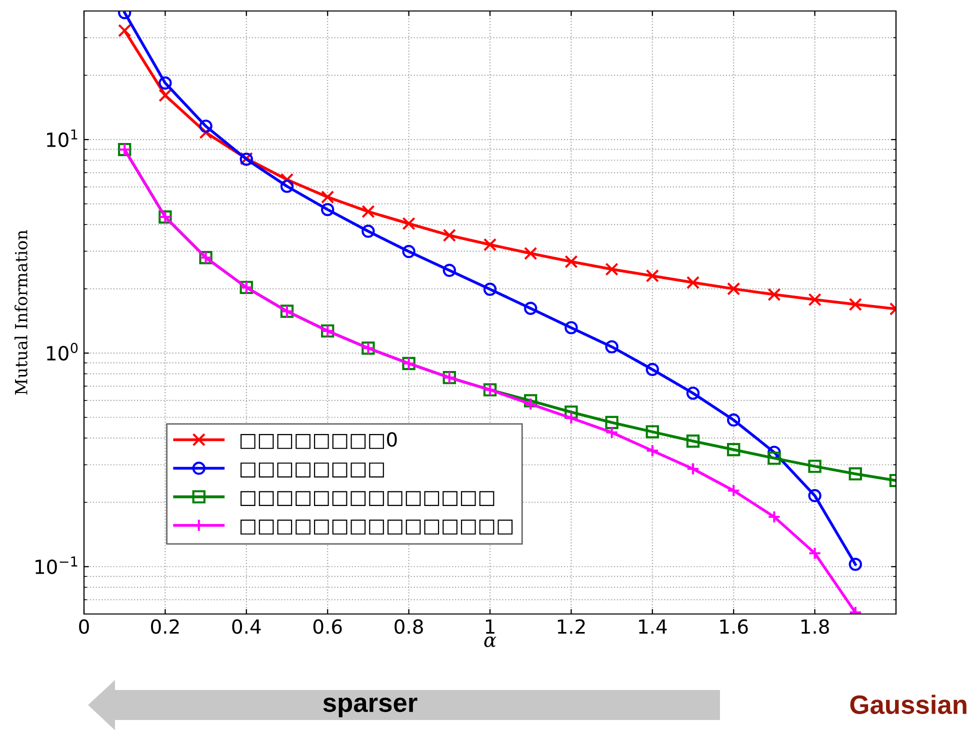 The image size is (974, 731). What do you see at coordinates (21, 312) in the screenshot?
I see `y-axis-title: Mutual Information` at bounding box center [21, 312].